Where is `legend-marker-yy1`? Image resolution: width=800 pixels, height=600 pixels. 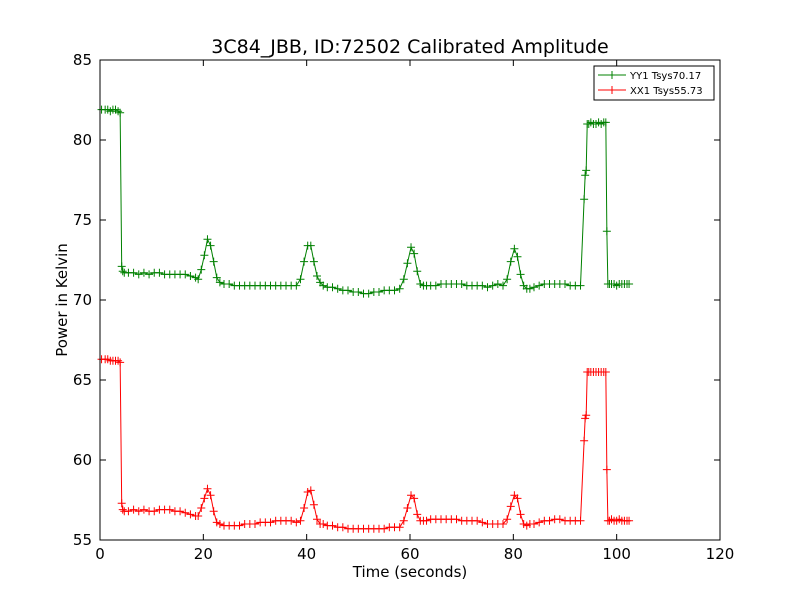
legend-marker-yy1 is located at coordinates (612, 75).